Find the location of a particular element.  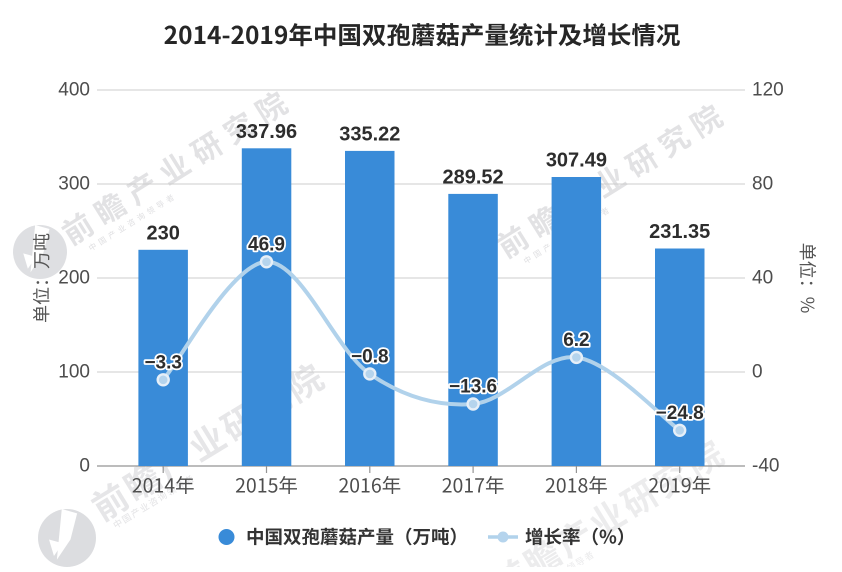

svg-text: 200 is located at coordinates (74, 278).